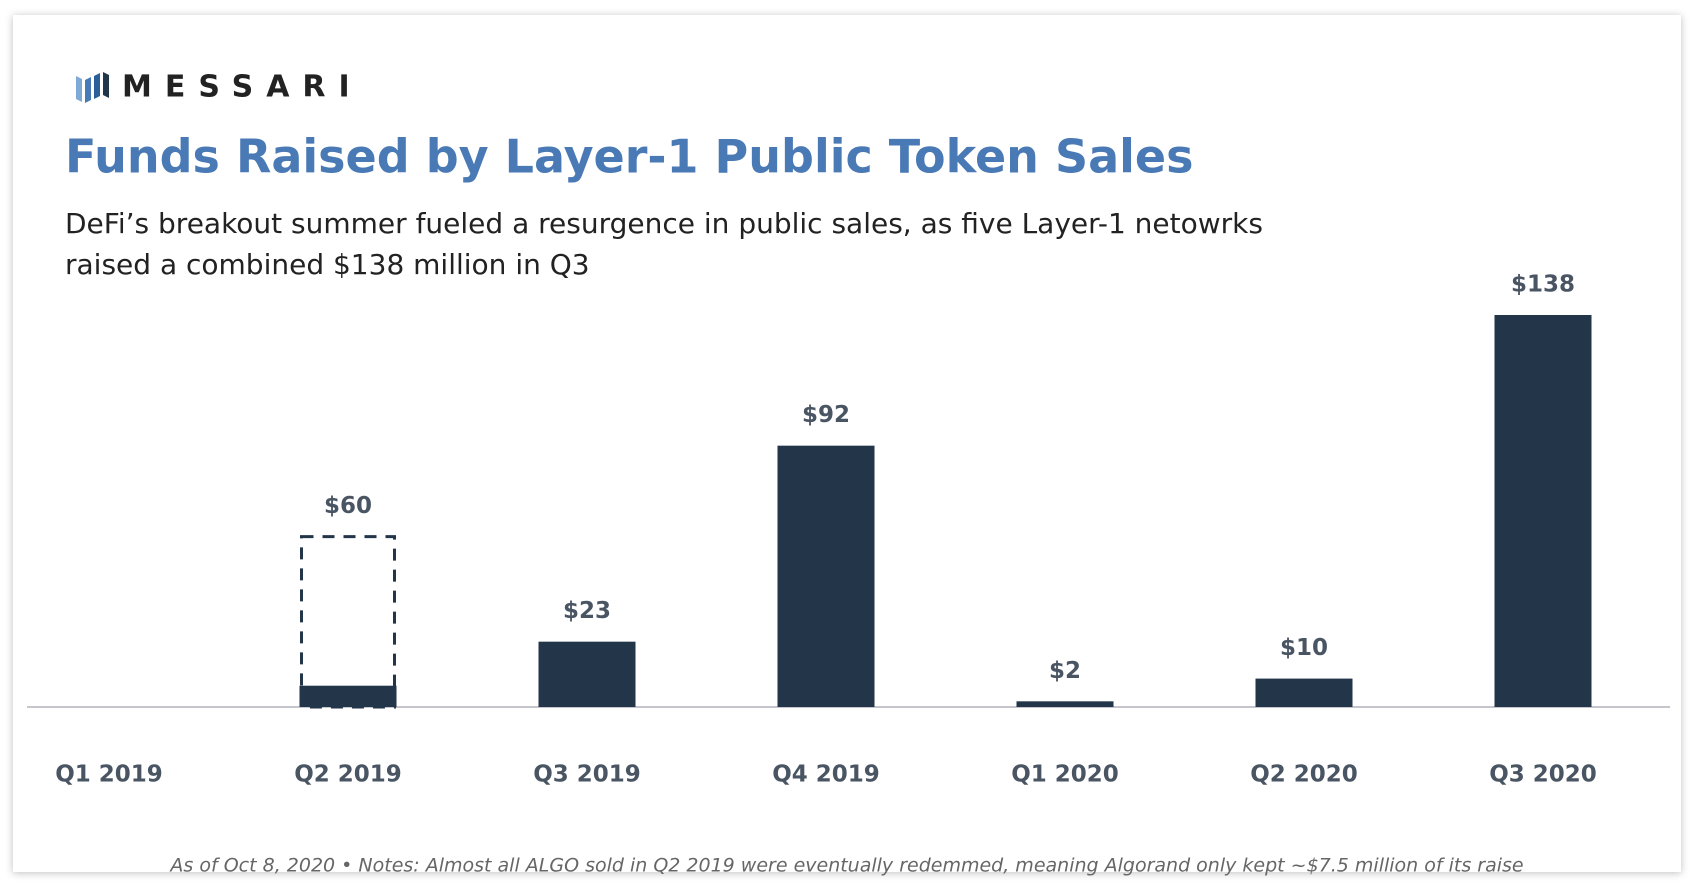 The width and height of the screenshot is (1694, 890). I want to click on brand: MESSARI, so click(242, 87).